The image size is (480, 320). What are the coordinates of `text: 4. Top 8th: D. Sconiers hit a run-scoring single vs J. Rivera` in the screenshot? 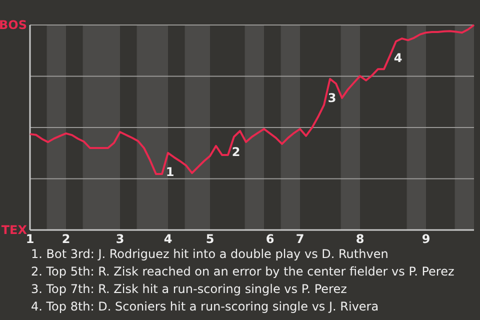 It's located at (205, 307).